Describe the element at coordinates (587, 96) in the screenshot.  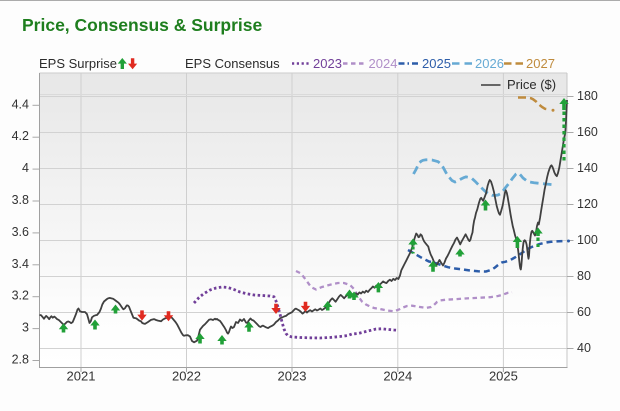
I see `svg-text: 180` at that location.